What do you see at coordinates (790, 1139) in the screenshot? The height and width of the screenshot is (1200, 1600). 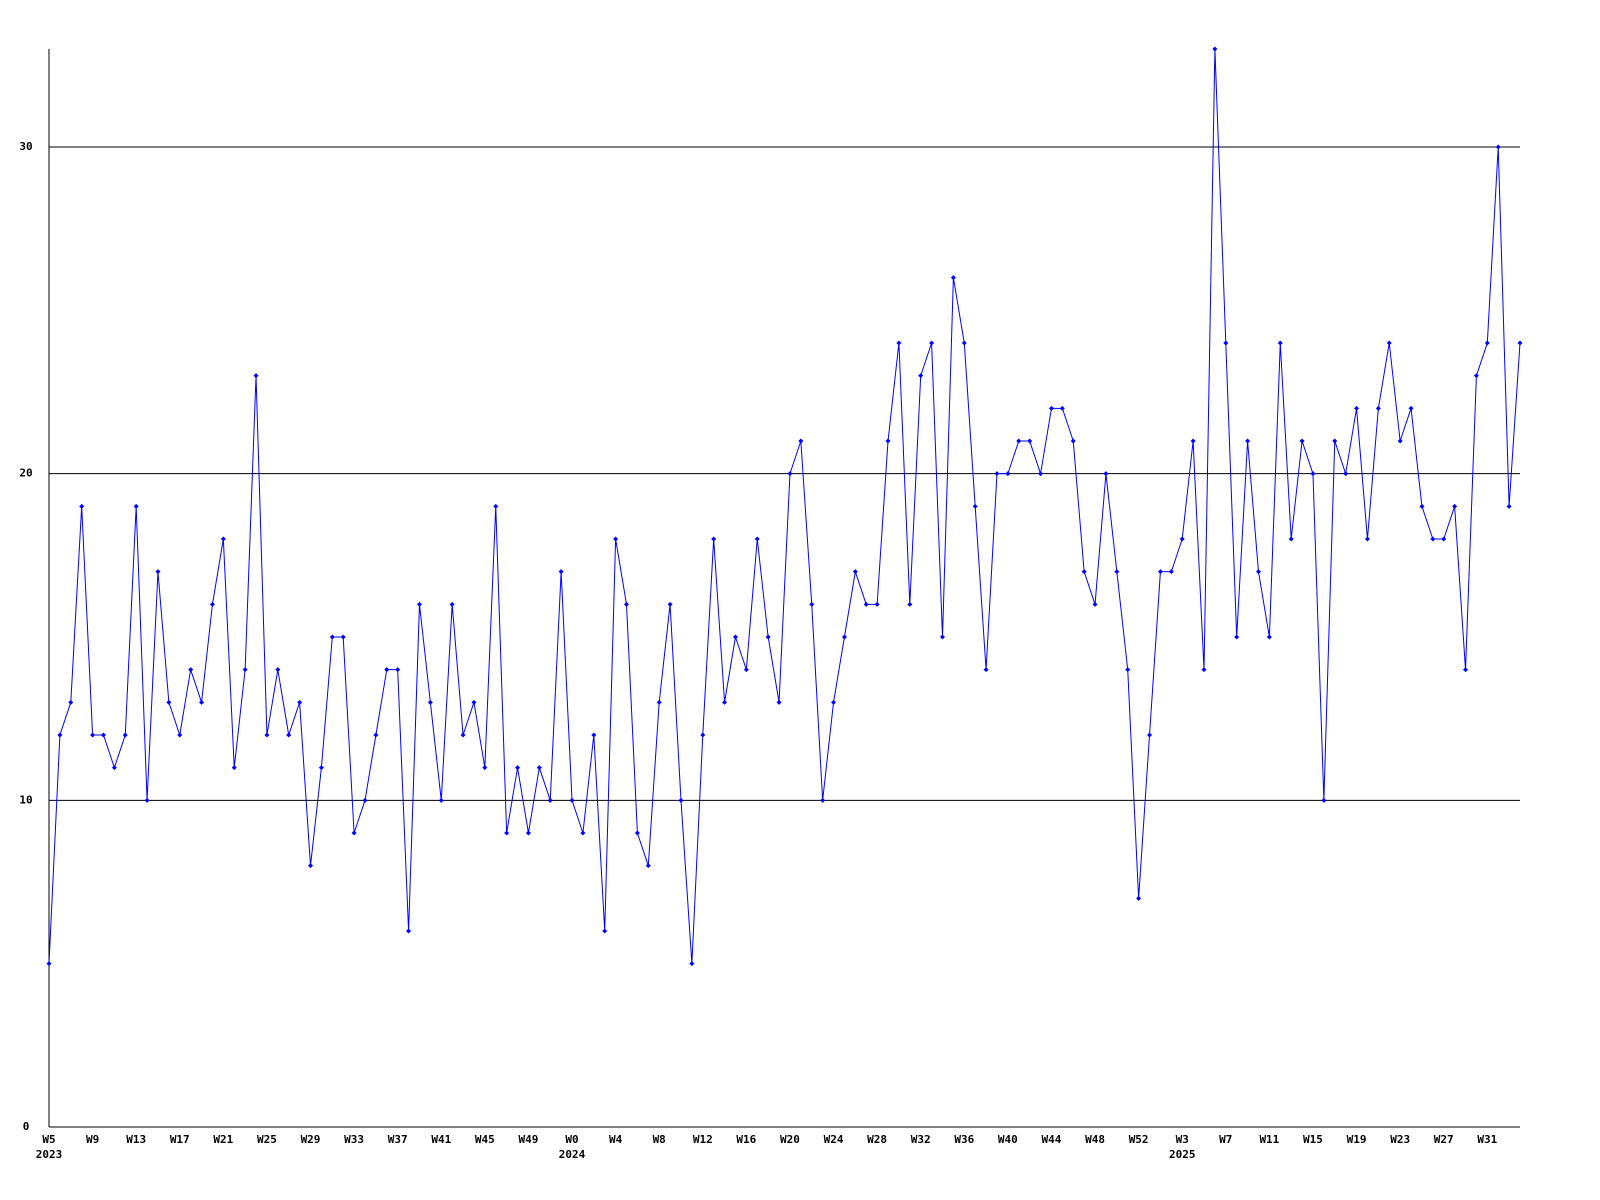 I see `x-tick-label: W20` at bounding box center [790, 1139].